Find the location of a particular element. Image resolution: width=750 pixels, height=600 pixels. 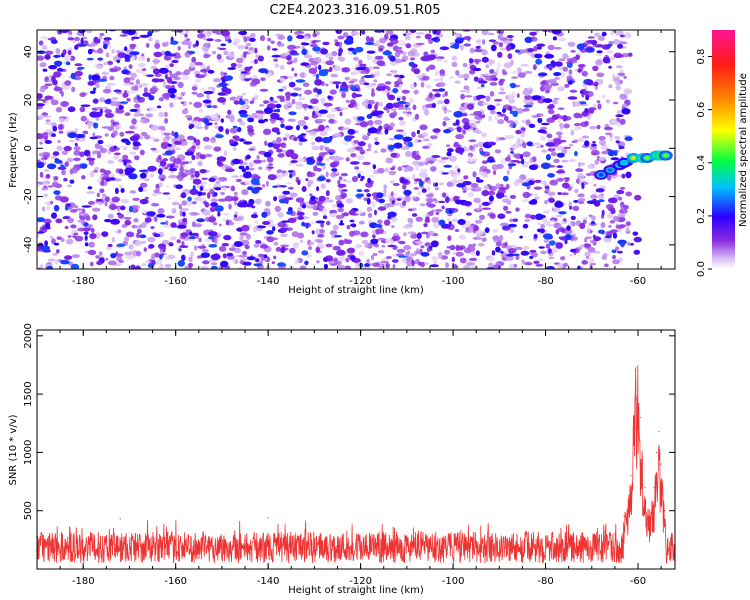

y-tick-label: 2000 is located at coordinates (28, 335).